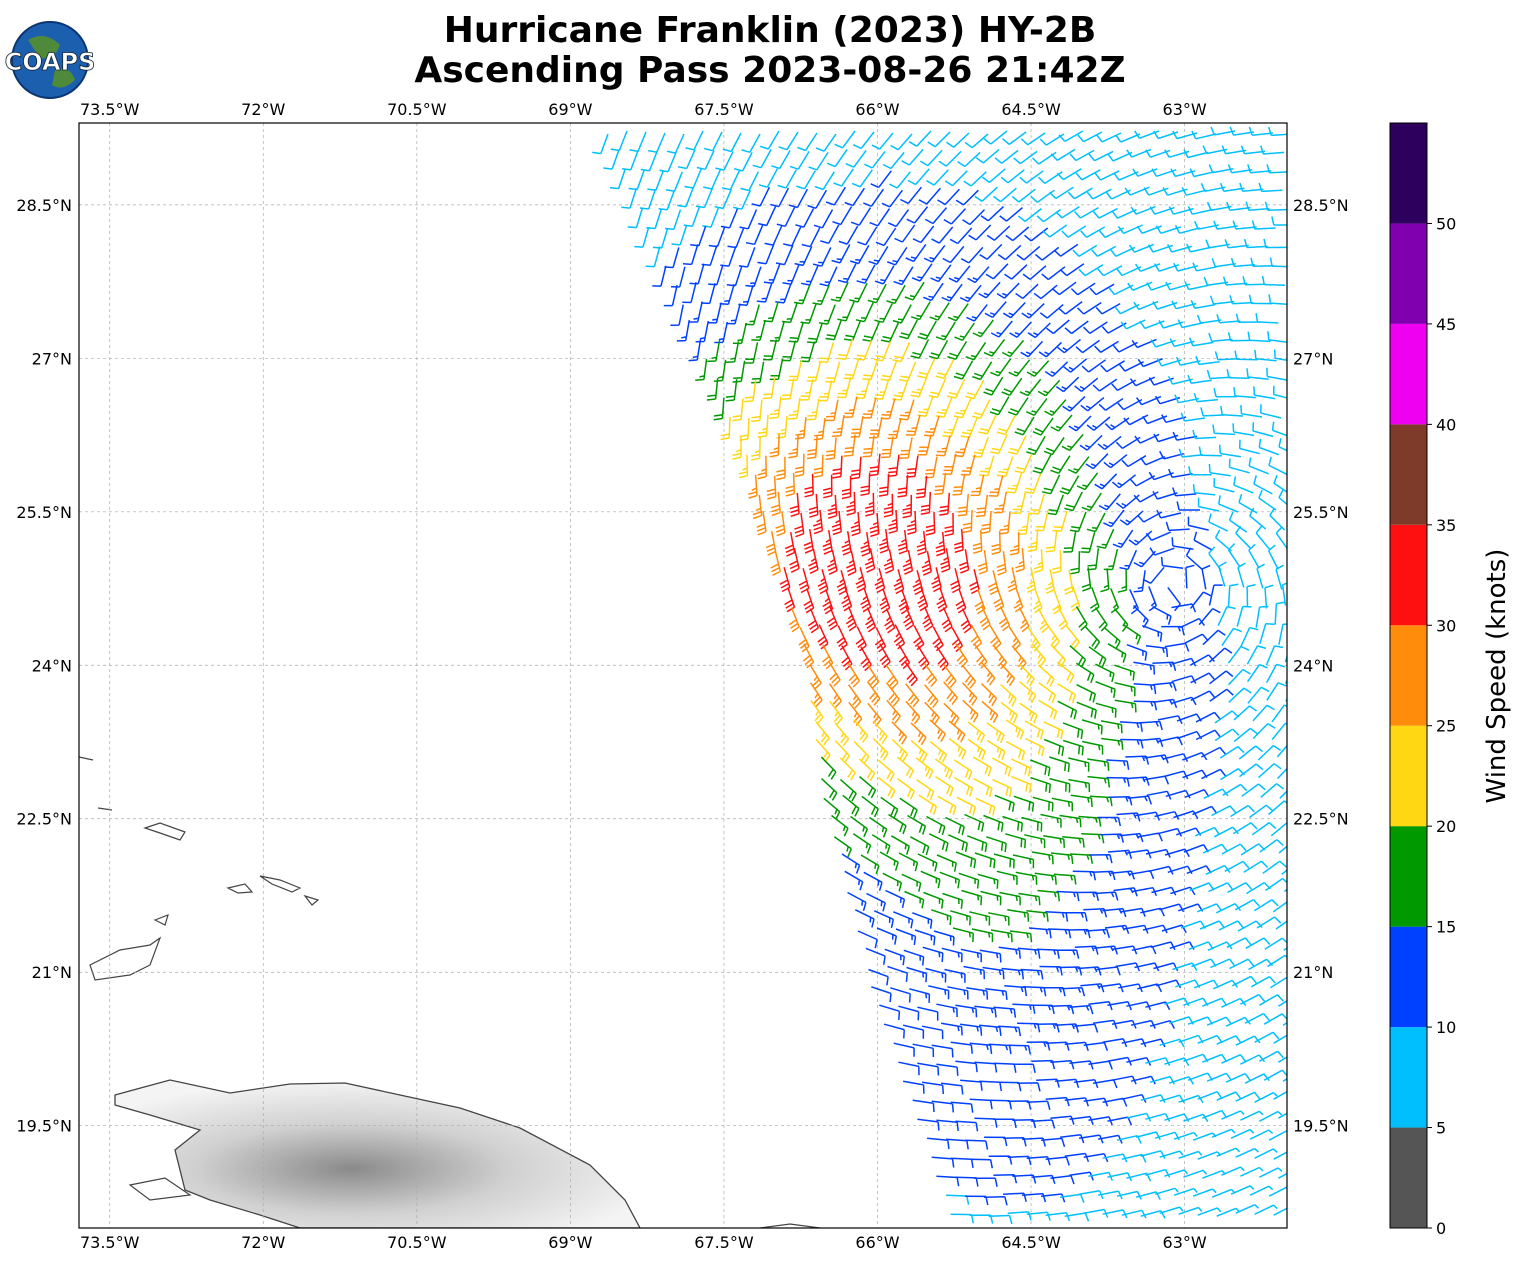  Describe the element at coordinates (263, 109) in the screenshot. I see `x-tick-label: 72°W` at that location.